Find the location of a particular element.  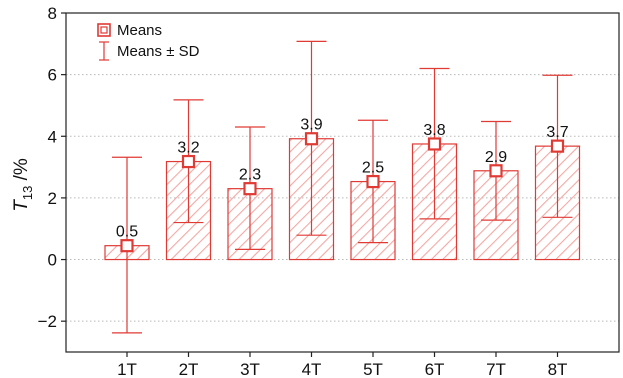

y-axis-title: T13 /% is located at coordinates (23, 185).